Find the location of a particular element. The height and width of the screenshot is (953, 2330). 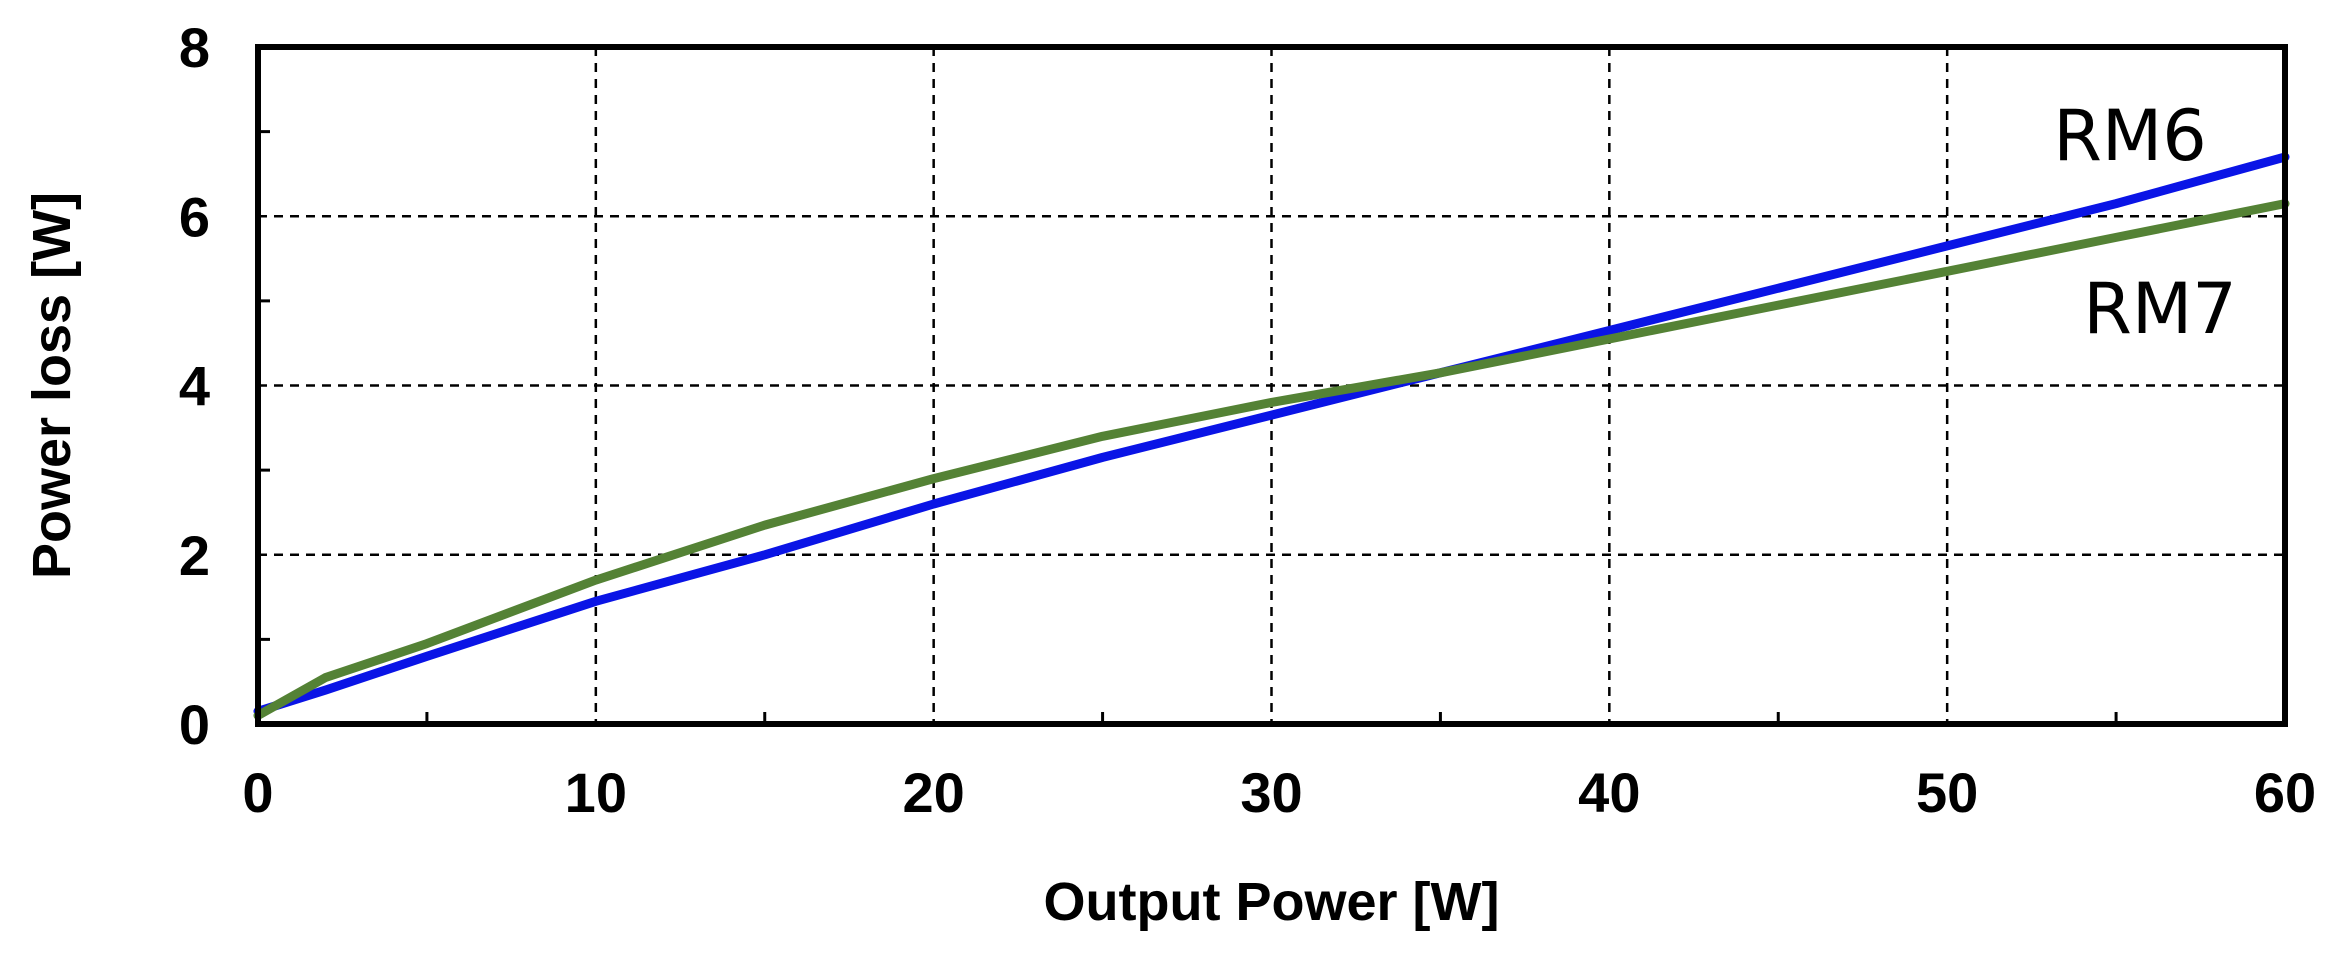

y-tick-label: 6 is located at coordinates (194, 216).